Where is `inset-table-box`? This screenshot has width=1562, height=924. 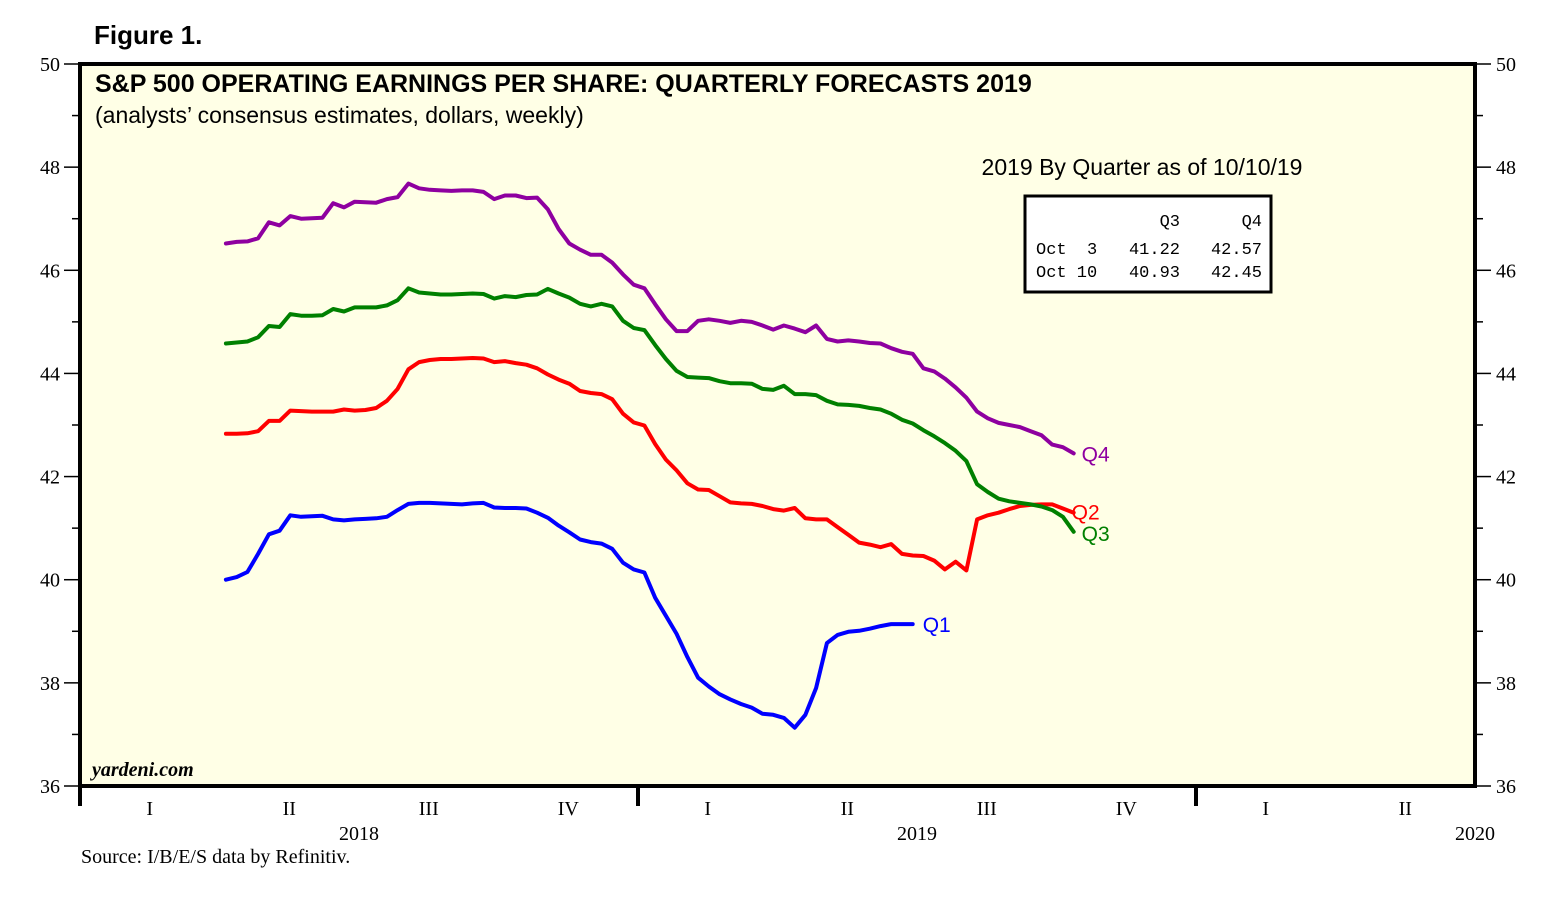
inset-table-box is located at coordinates (1148, 244).